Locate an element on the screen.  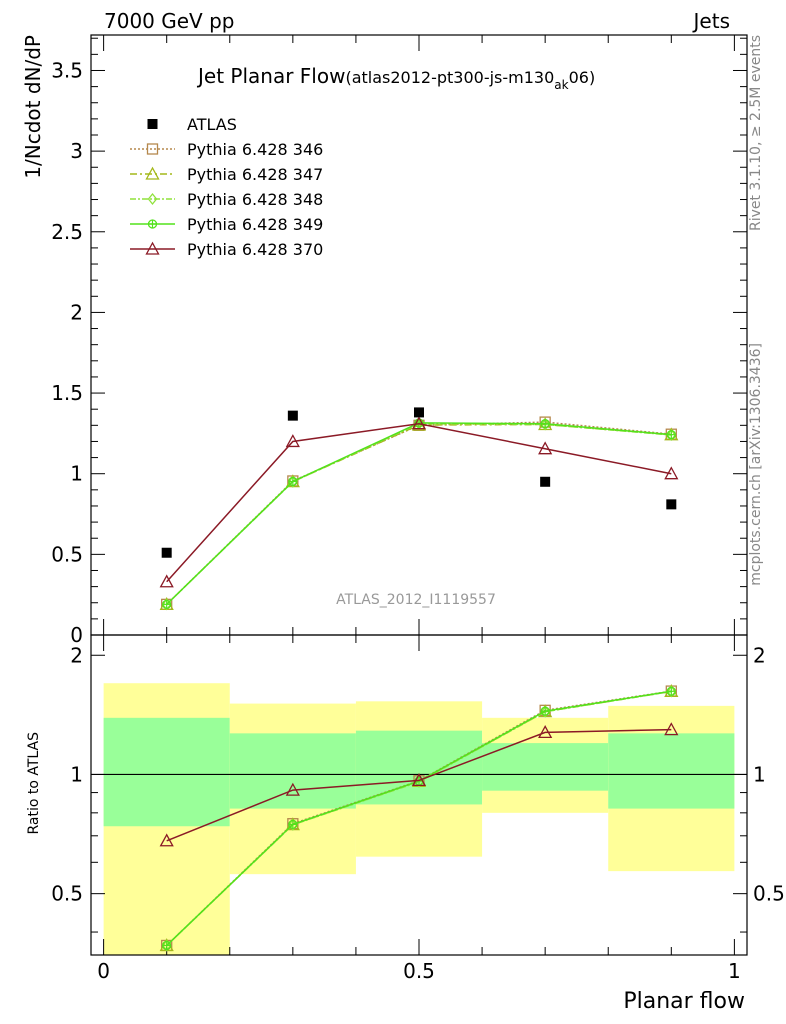
chart-title-main: Jet Planar Flow is located at coordinates (270, 76).